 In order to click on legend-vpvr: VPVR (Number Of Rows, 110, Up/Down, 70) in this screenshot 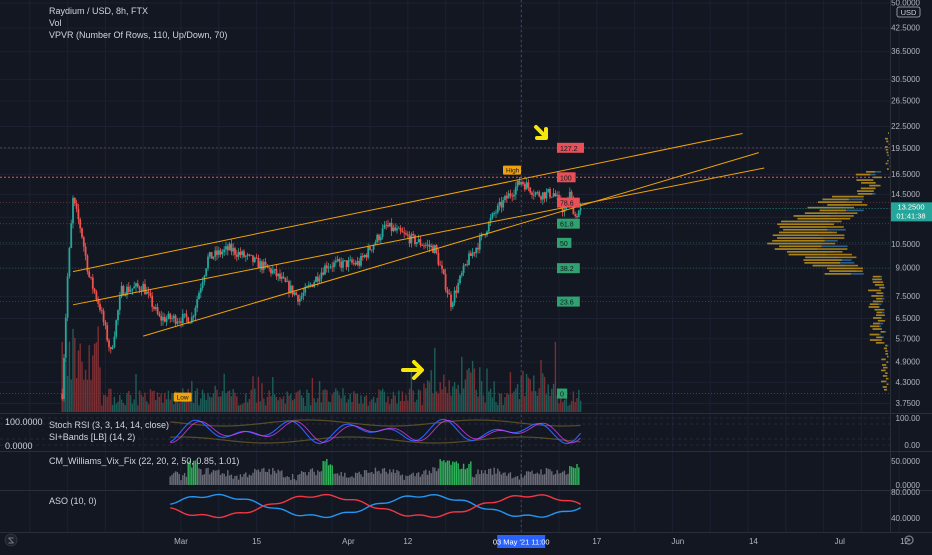, I will do `click(138, 35)`.